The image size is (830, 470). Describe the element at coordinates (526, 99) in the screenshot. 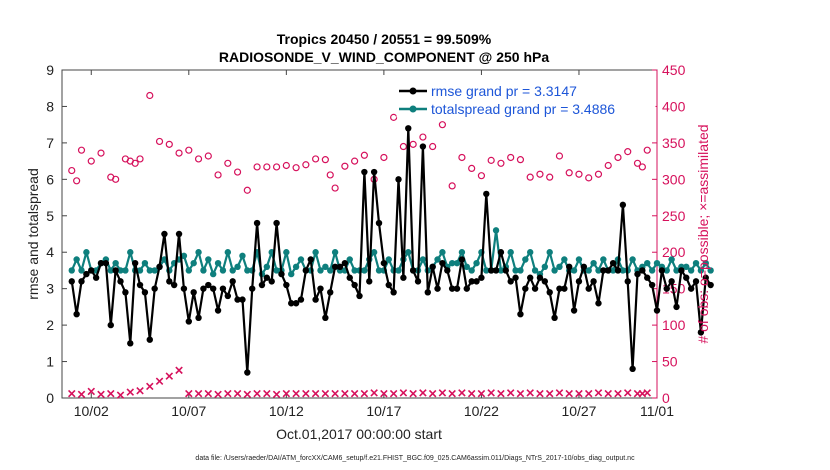

I see `legend-box` at that location.